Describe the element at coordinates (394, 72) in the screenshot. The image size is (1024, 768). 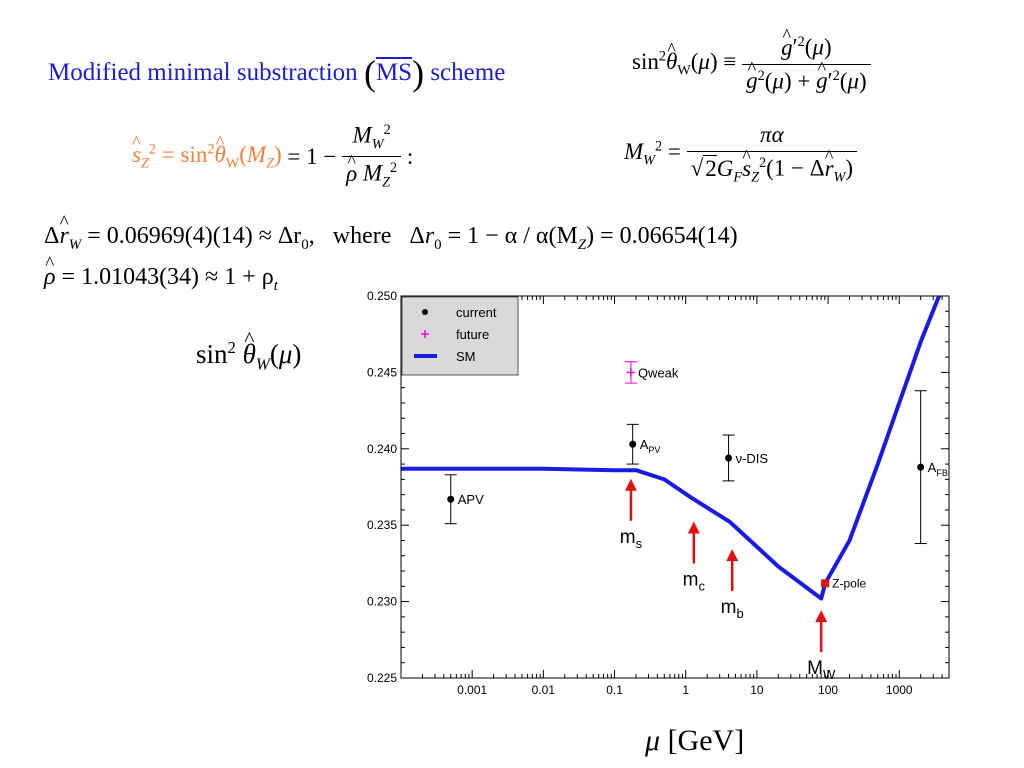
I see `ms-label: MS` at that location.